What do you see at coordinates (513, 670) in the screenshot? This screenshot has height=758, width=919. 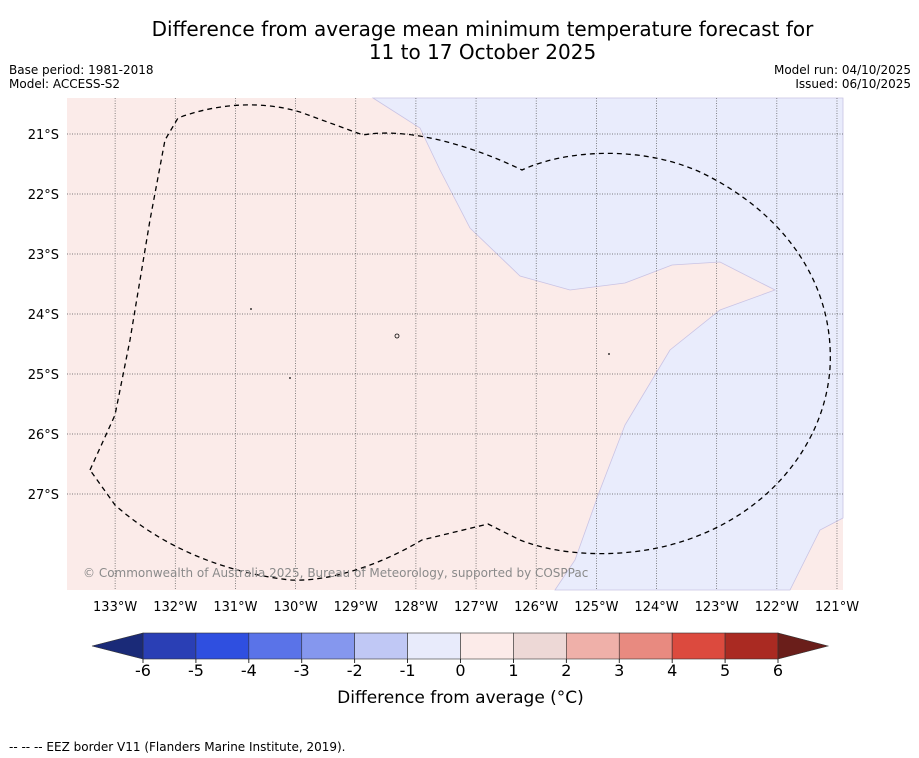 I see `colorbar-tick-label: 1` at bounding box center [513, 670].